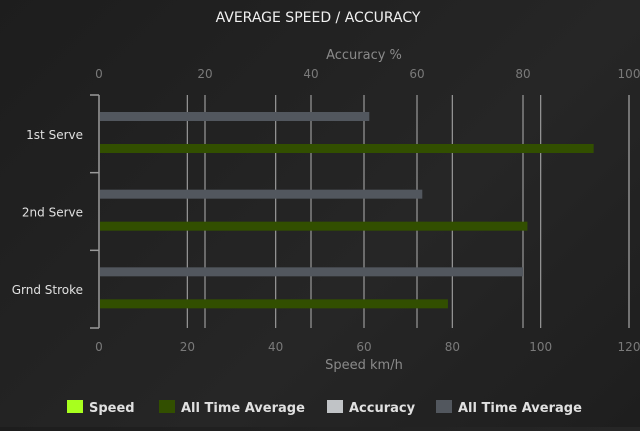  I want to click on category-label: Grnd Stroke, so click(47, 290).